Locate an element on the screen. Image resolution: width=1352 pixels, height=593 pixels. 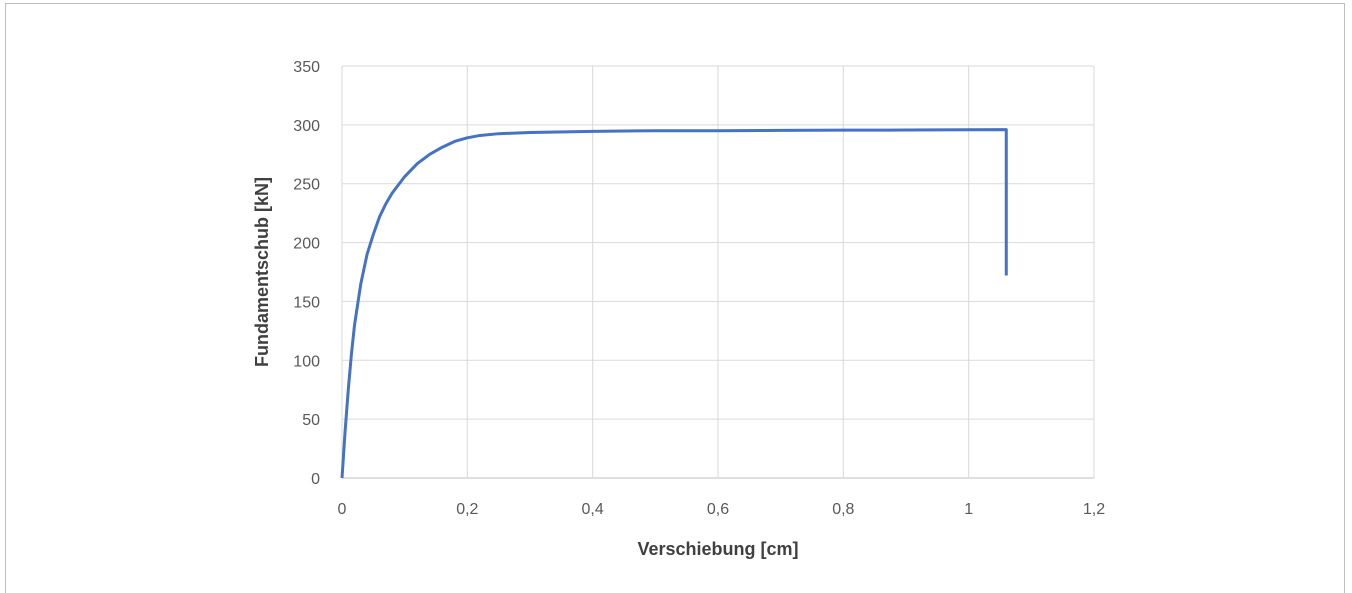
x-tick-label: 0,8 is located at coordinates (843, 509).